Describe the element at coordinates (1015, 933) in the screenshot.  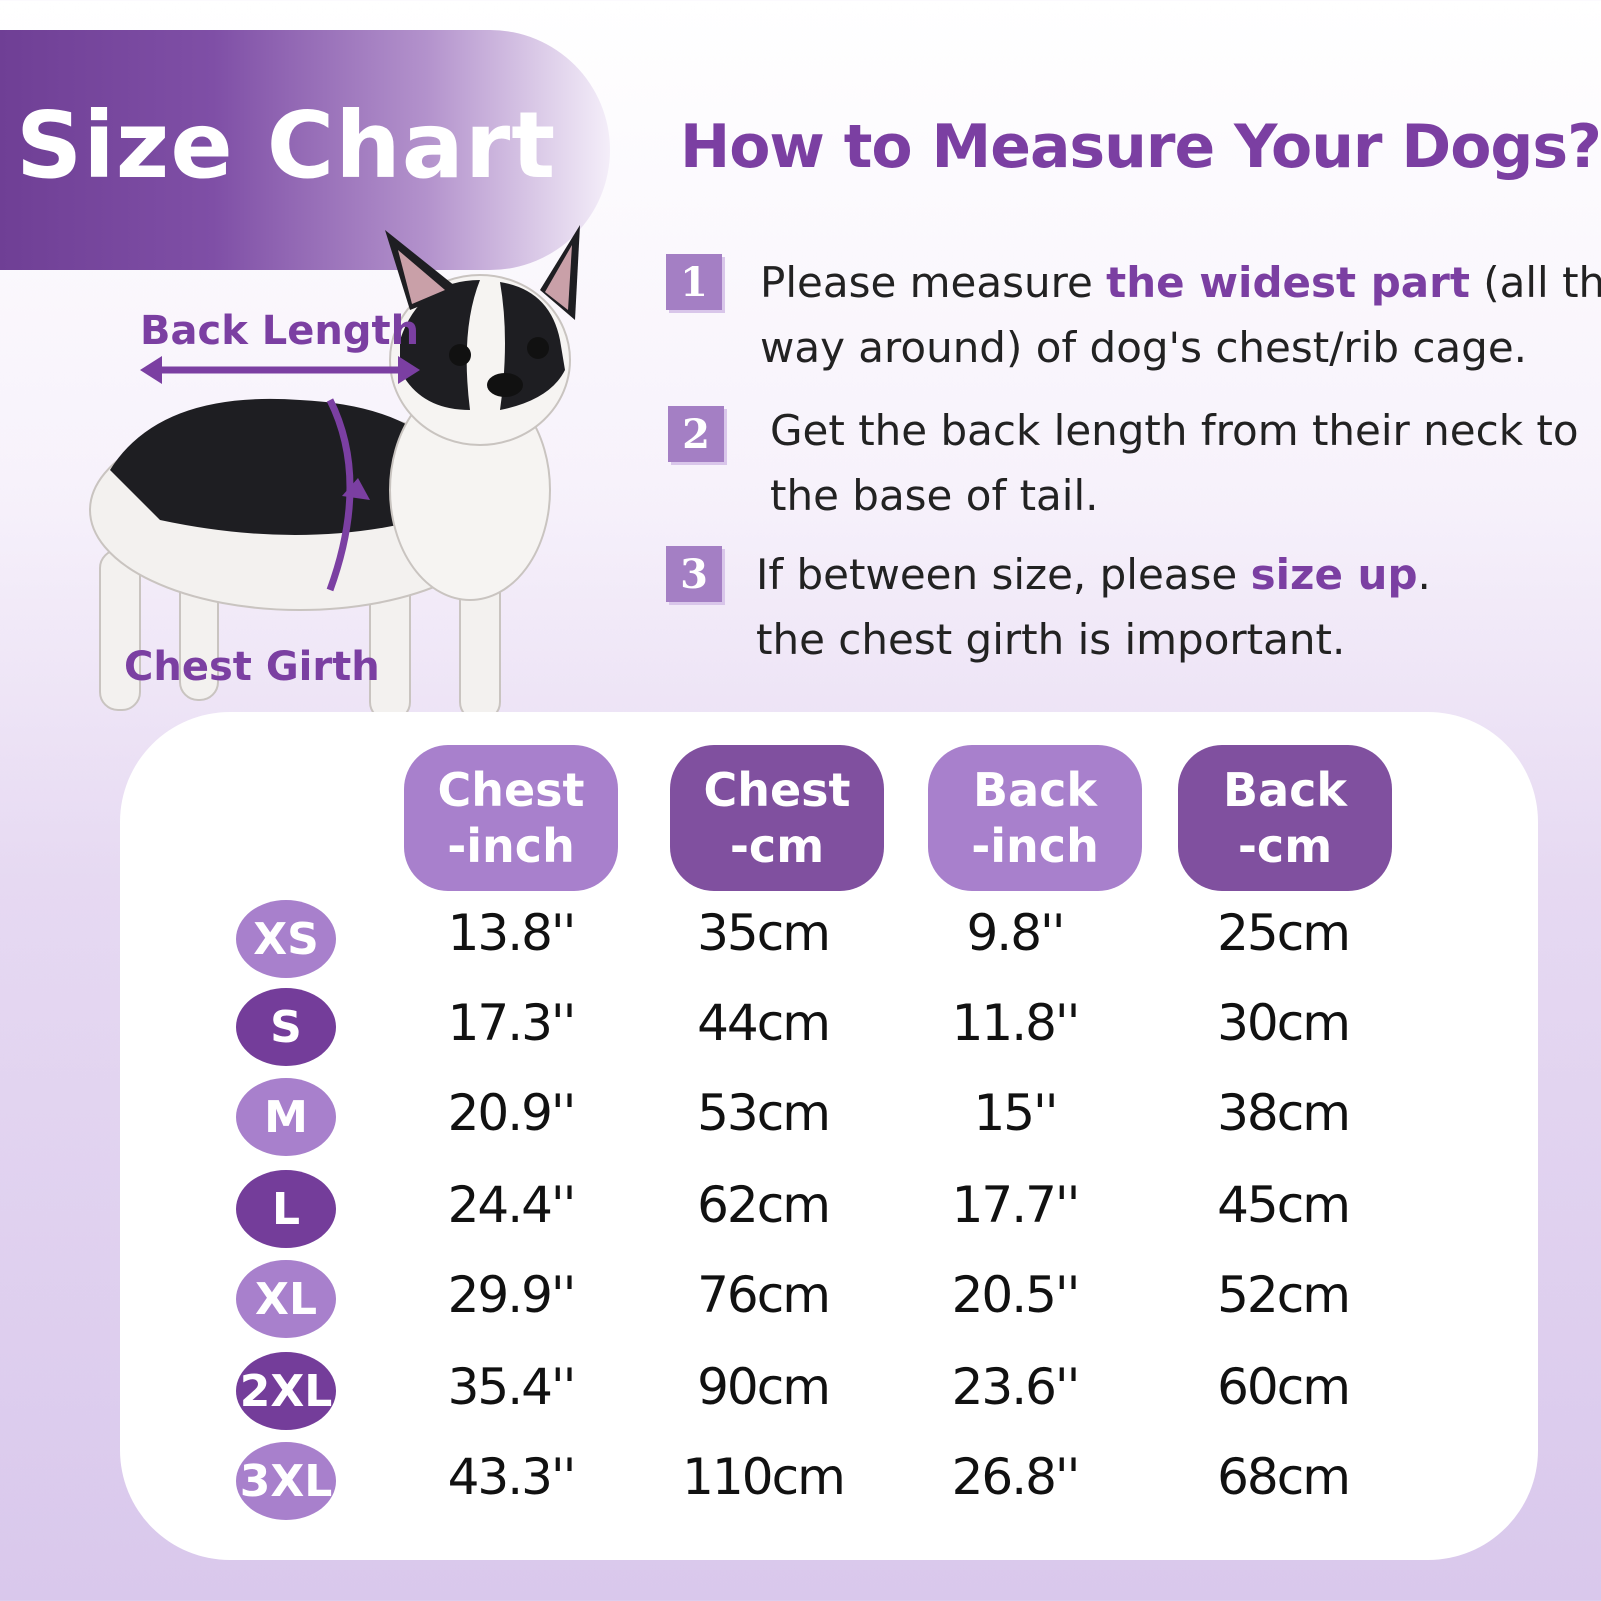
I see `table-cell: 9.8''` at that location.